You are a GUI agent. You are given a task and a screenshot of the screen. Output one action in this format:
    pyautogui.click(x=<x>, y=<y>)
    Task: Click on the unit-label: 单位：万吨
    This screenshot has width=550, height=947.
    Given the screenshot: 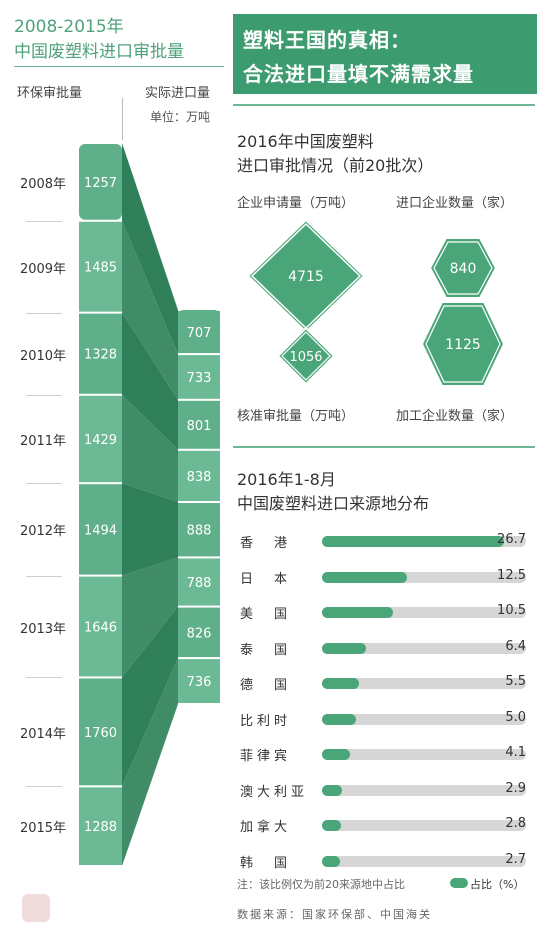 What is the action you would take?
    pyautogui.click(x=180, y=117)
    